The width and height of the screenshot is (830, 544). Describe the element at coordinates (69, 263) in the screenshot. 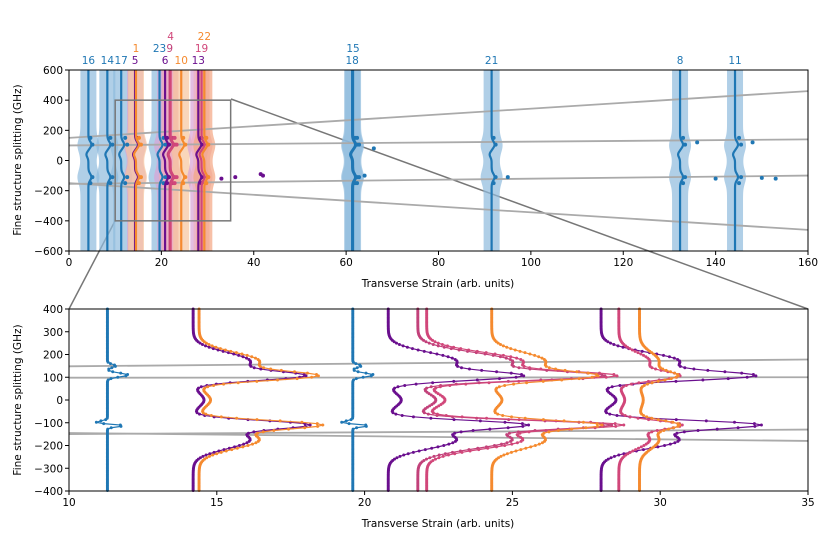

I see `top-xtick-label: 0` at that location.